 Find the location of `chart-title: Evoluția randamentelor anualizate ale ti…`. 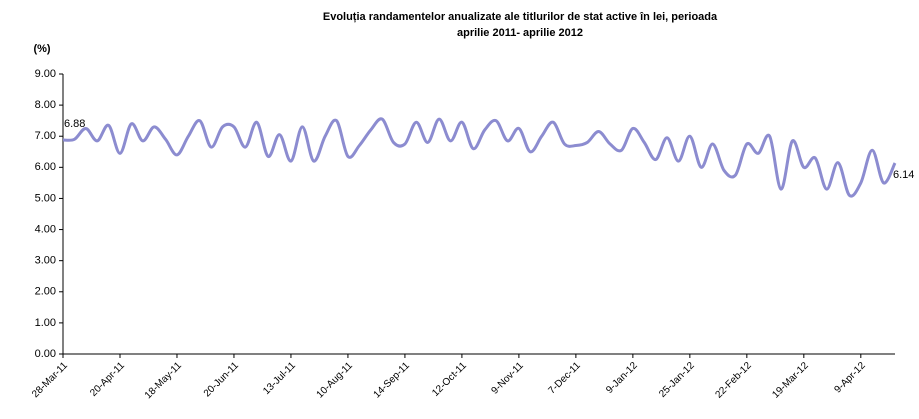

chart-title: Evoluția randamentelor anualizate ale ti… is located at coordinates (520, 17).